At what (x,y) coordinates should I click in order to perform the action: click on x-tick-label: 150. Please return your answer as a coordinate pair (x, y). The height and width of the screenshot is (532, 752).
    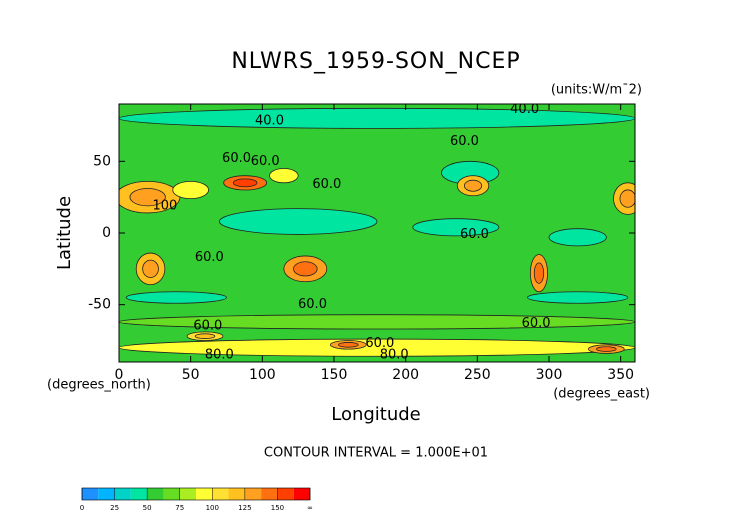
    Looking at the image, I should click on (334, 375).